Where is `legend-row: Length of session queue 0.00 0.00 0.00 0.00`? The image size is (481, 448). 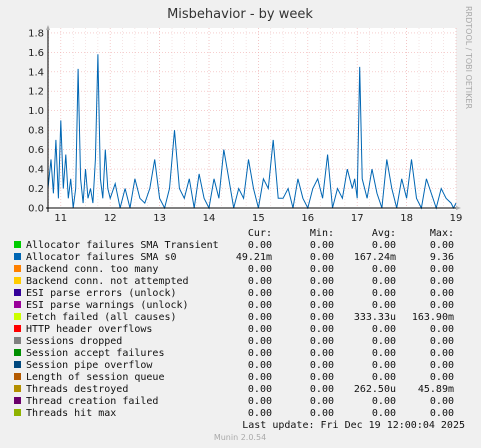
legend-row: Length of session queue 0.00 0.00 0.00 0.00 is located at coordinates (234, 377).